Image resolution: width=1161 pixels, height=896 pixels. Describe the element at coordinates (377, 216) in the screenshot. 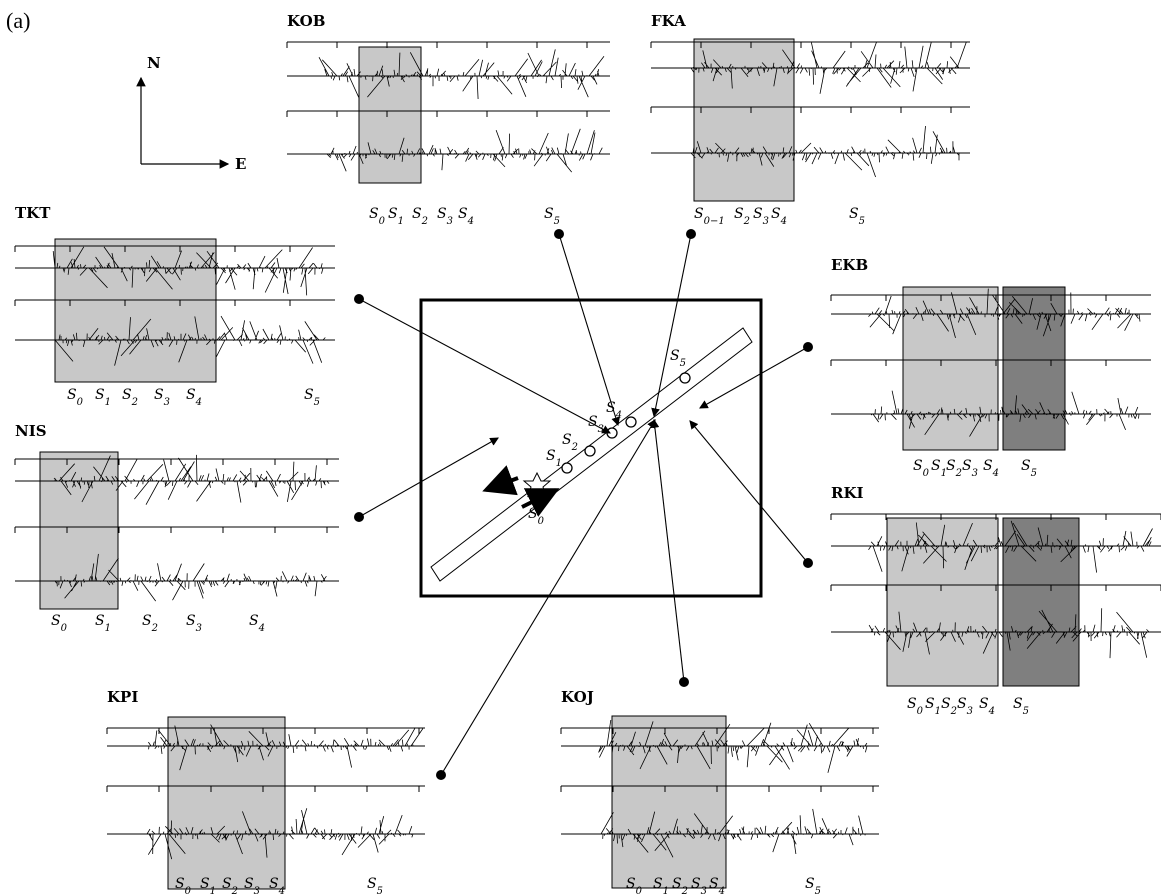

I see `segment-label-kob-0: S0` at that location.